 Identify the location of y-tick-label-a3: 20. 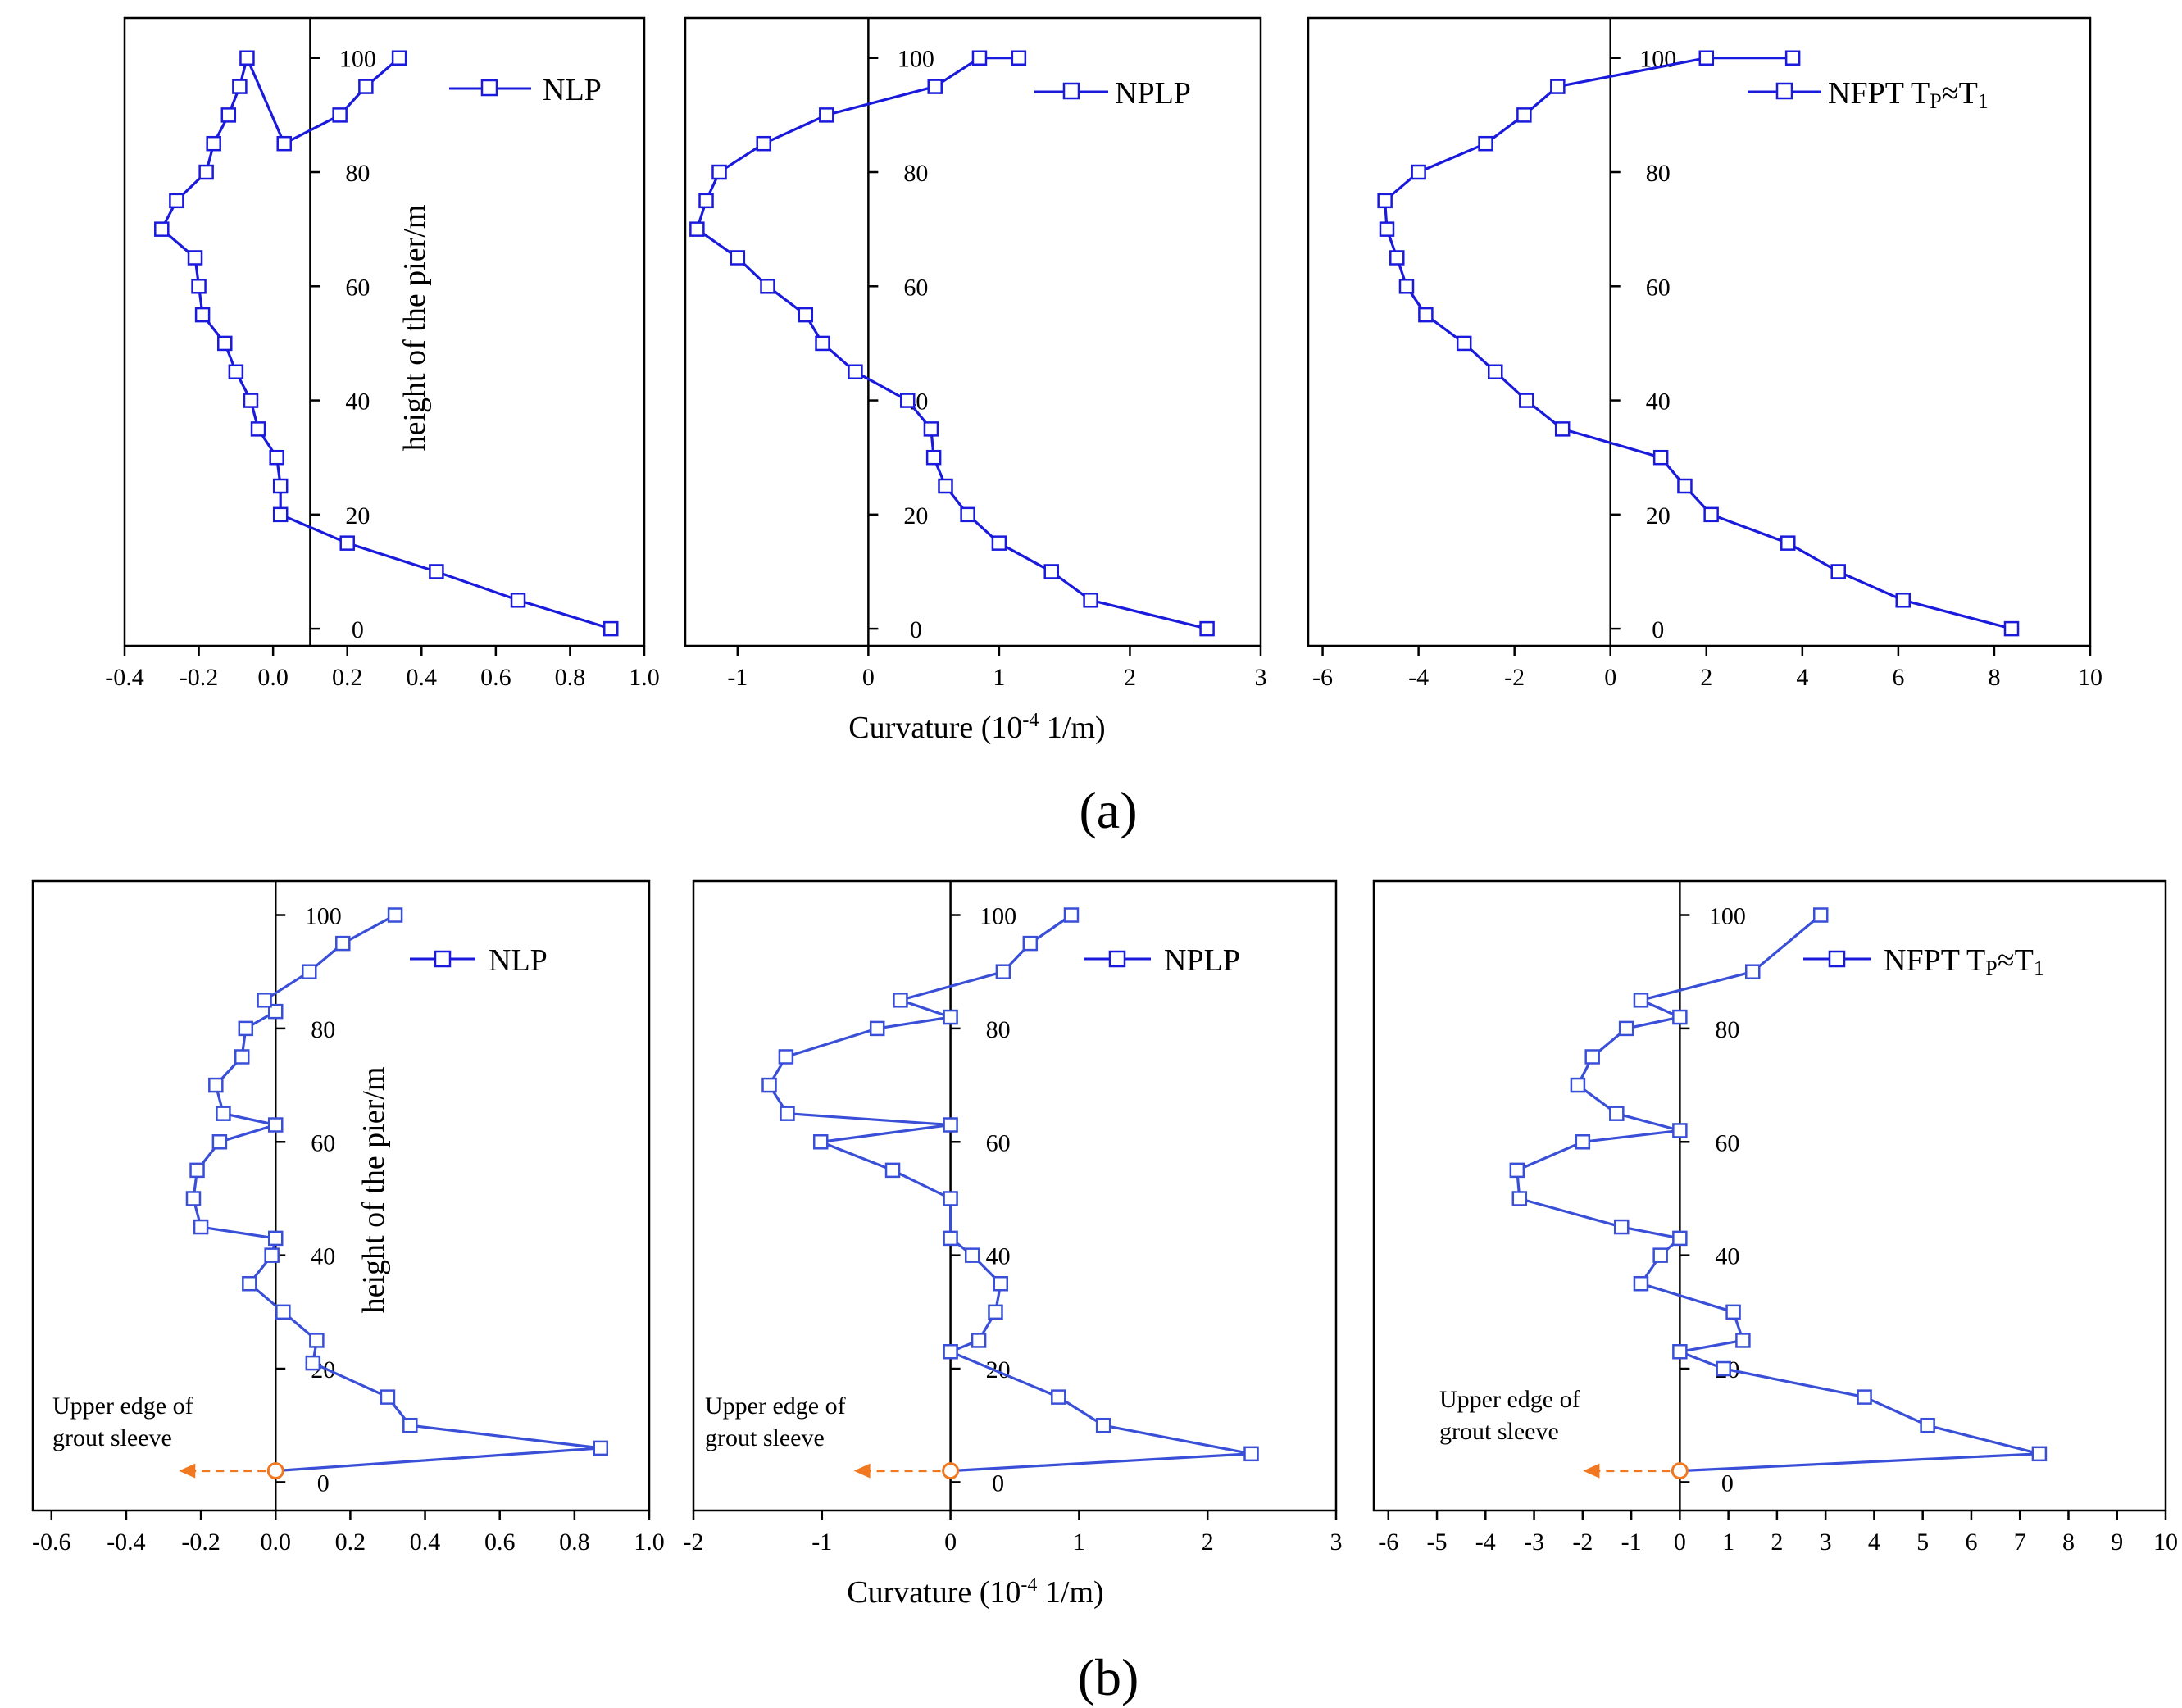
(1658, 515).